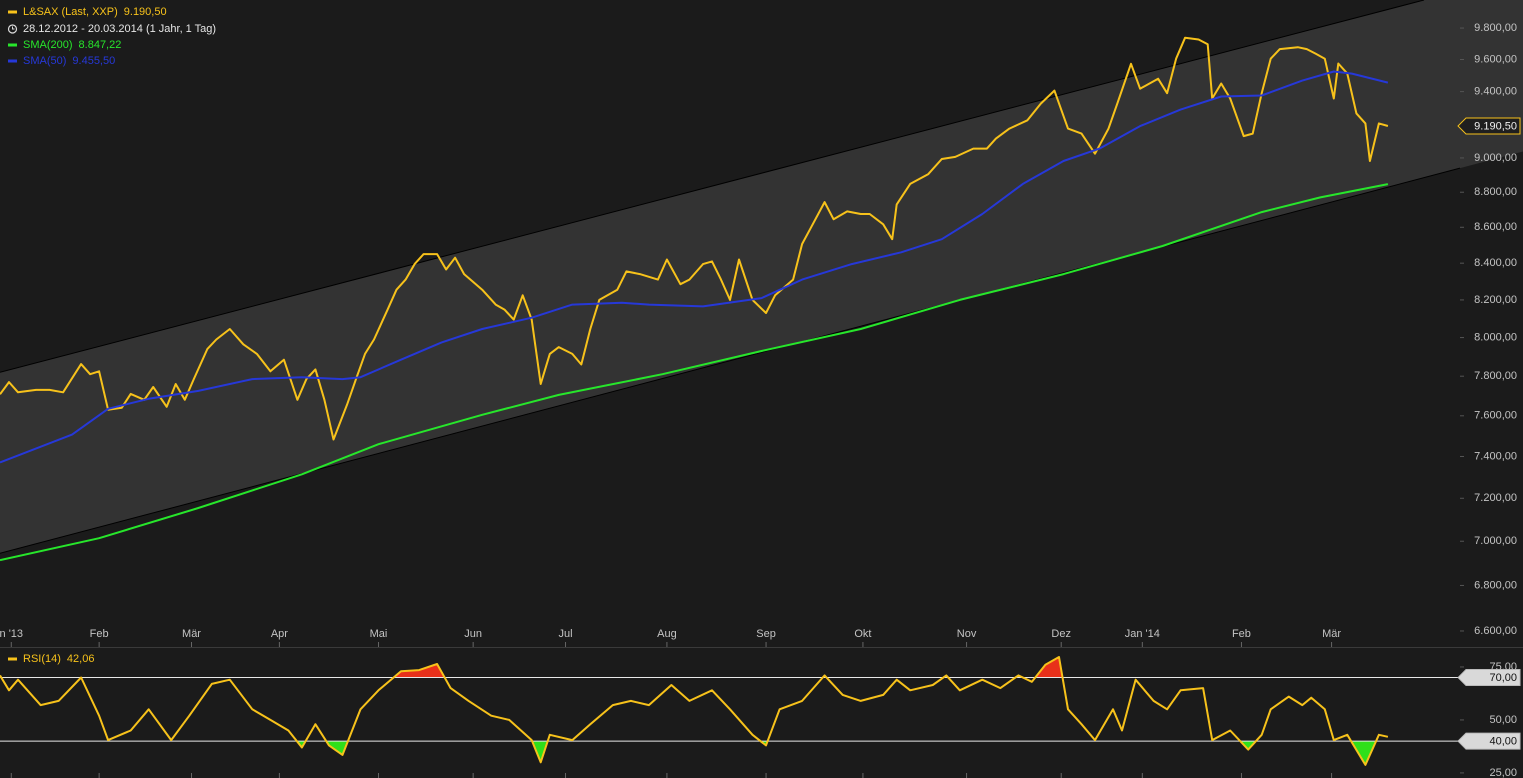 The image size is (1523, 778). I want to click on y-tick-label: 9.800,00, so click(1495, 28).